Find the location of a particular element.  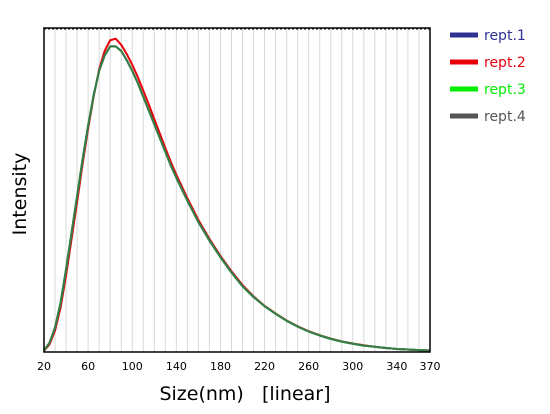

legend-label: rept.4 is located at coordinates (505, 117).